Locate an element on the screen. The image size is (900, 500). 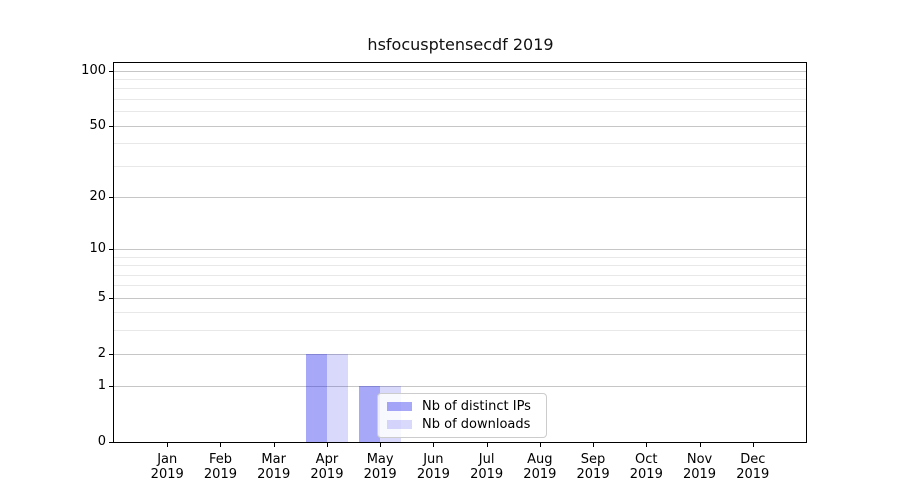
x-axis-tick-label: Feb 2019 is located at coordinates (220, 467).